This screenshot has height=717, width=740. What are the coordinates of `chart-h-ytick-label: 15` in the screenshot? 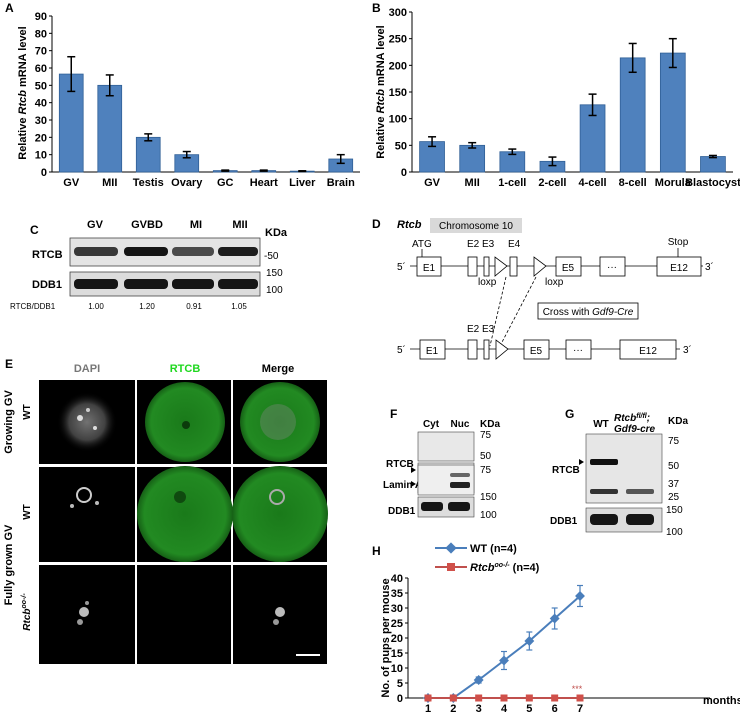 It's located at (397, 654).